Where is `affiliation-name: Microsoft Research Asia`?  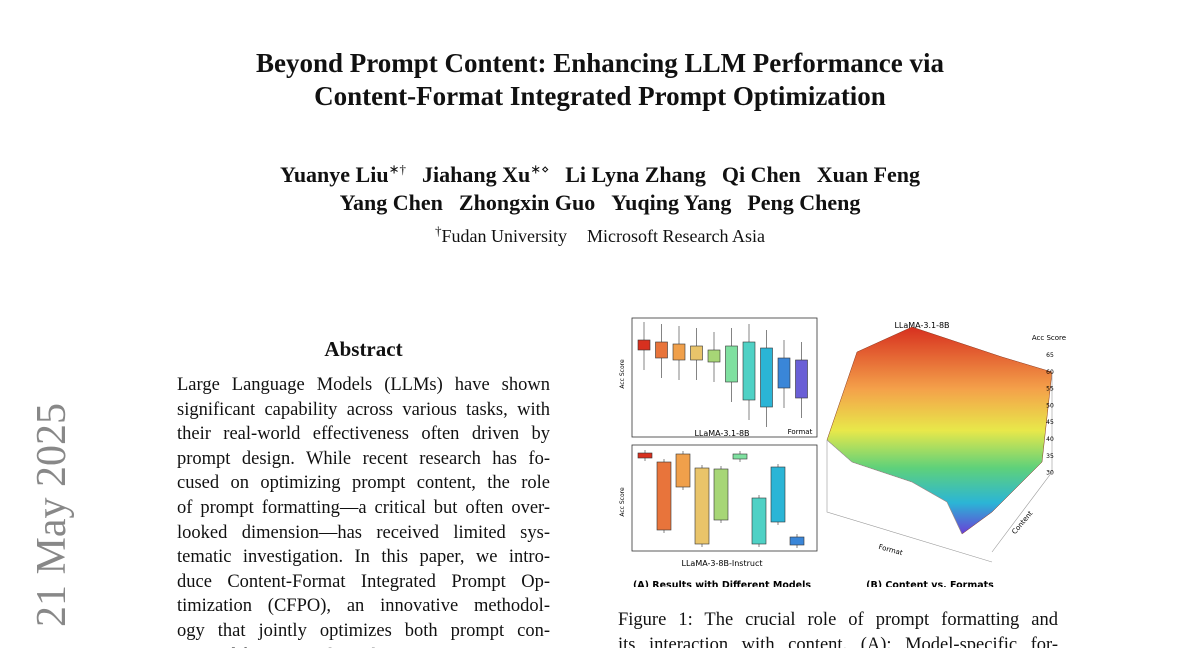
affiliation-name: Microsoft Research Asia is located at coordinates (676, 236).